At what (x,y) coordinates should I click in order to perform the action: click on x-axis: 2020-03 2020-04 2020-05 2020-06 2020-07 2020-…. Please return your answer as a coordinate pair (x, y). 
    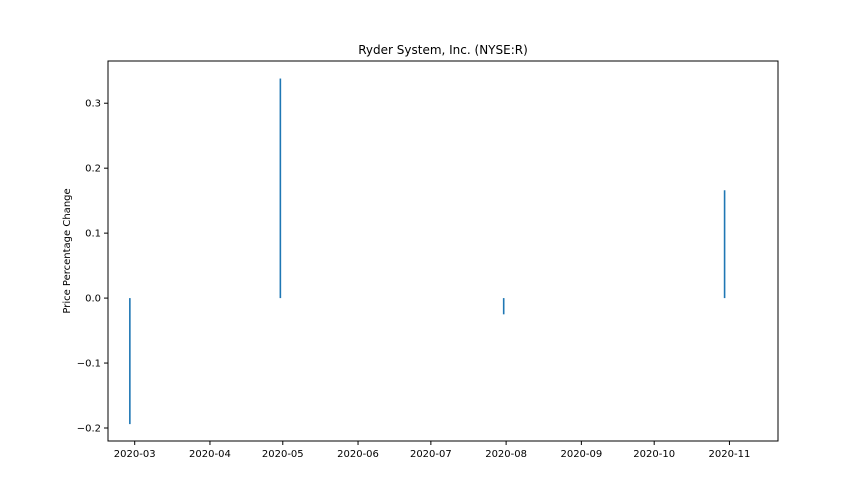
    Looking at the image, I should click on (432, 450).